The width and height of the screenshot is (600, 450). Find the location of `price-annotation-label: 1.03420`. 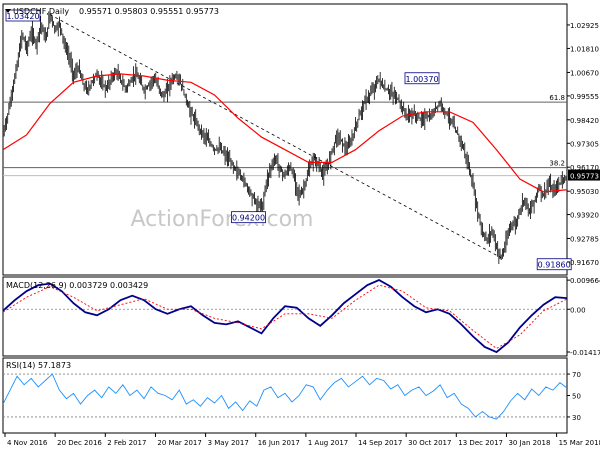

price-annotation-label: 1.03420 is located at coordinates (22, 16).